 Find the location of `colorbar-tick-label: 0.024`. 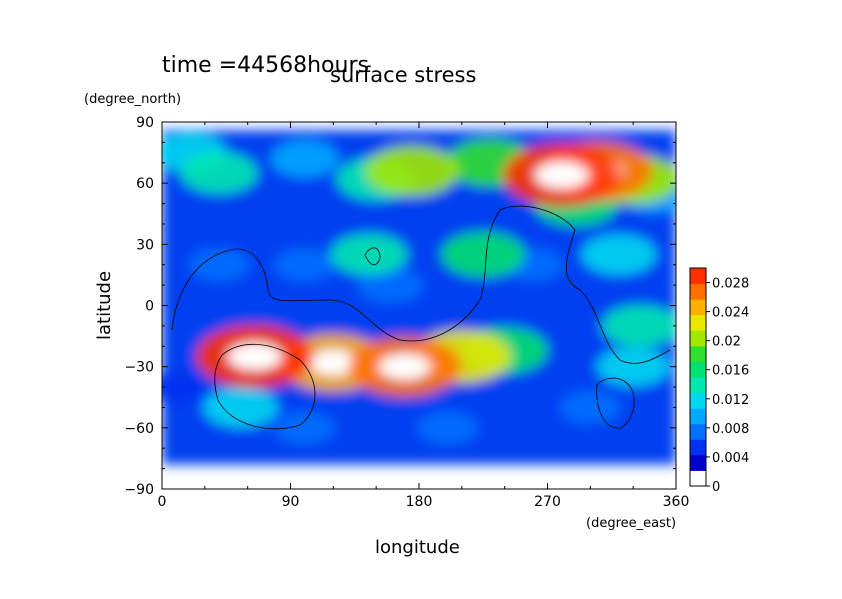

colorbar-tick-label: 0.024 is located at coordinates (730, 313).